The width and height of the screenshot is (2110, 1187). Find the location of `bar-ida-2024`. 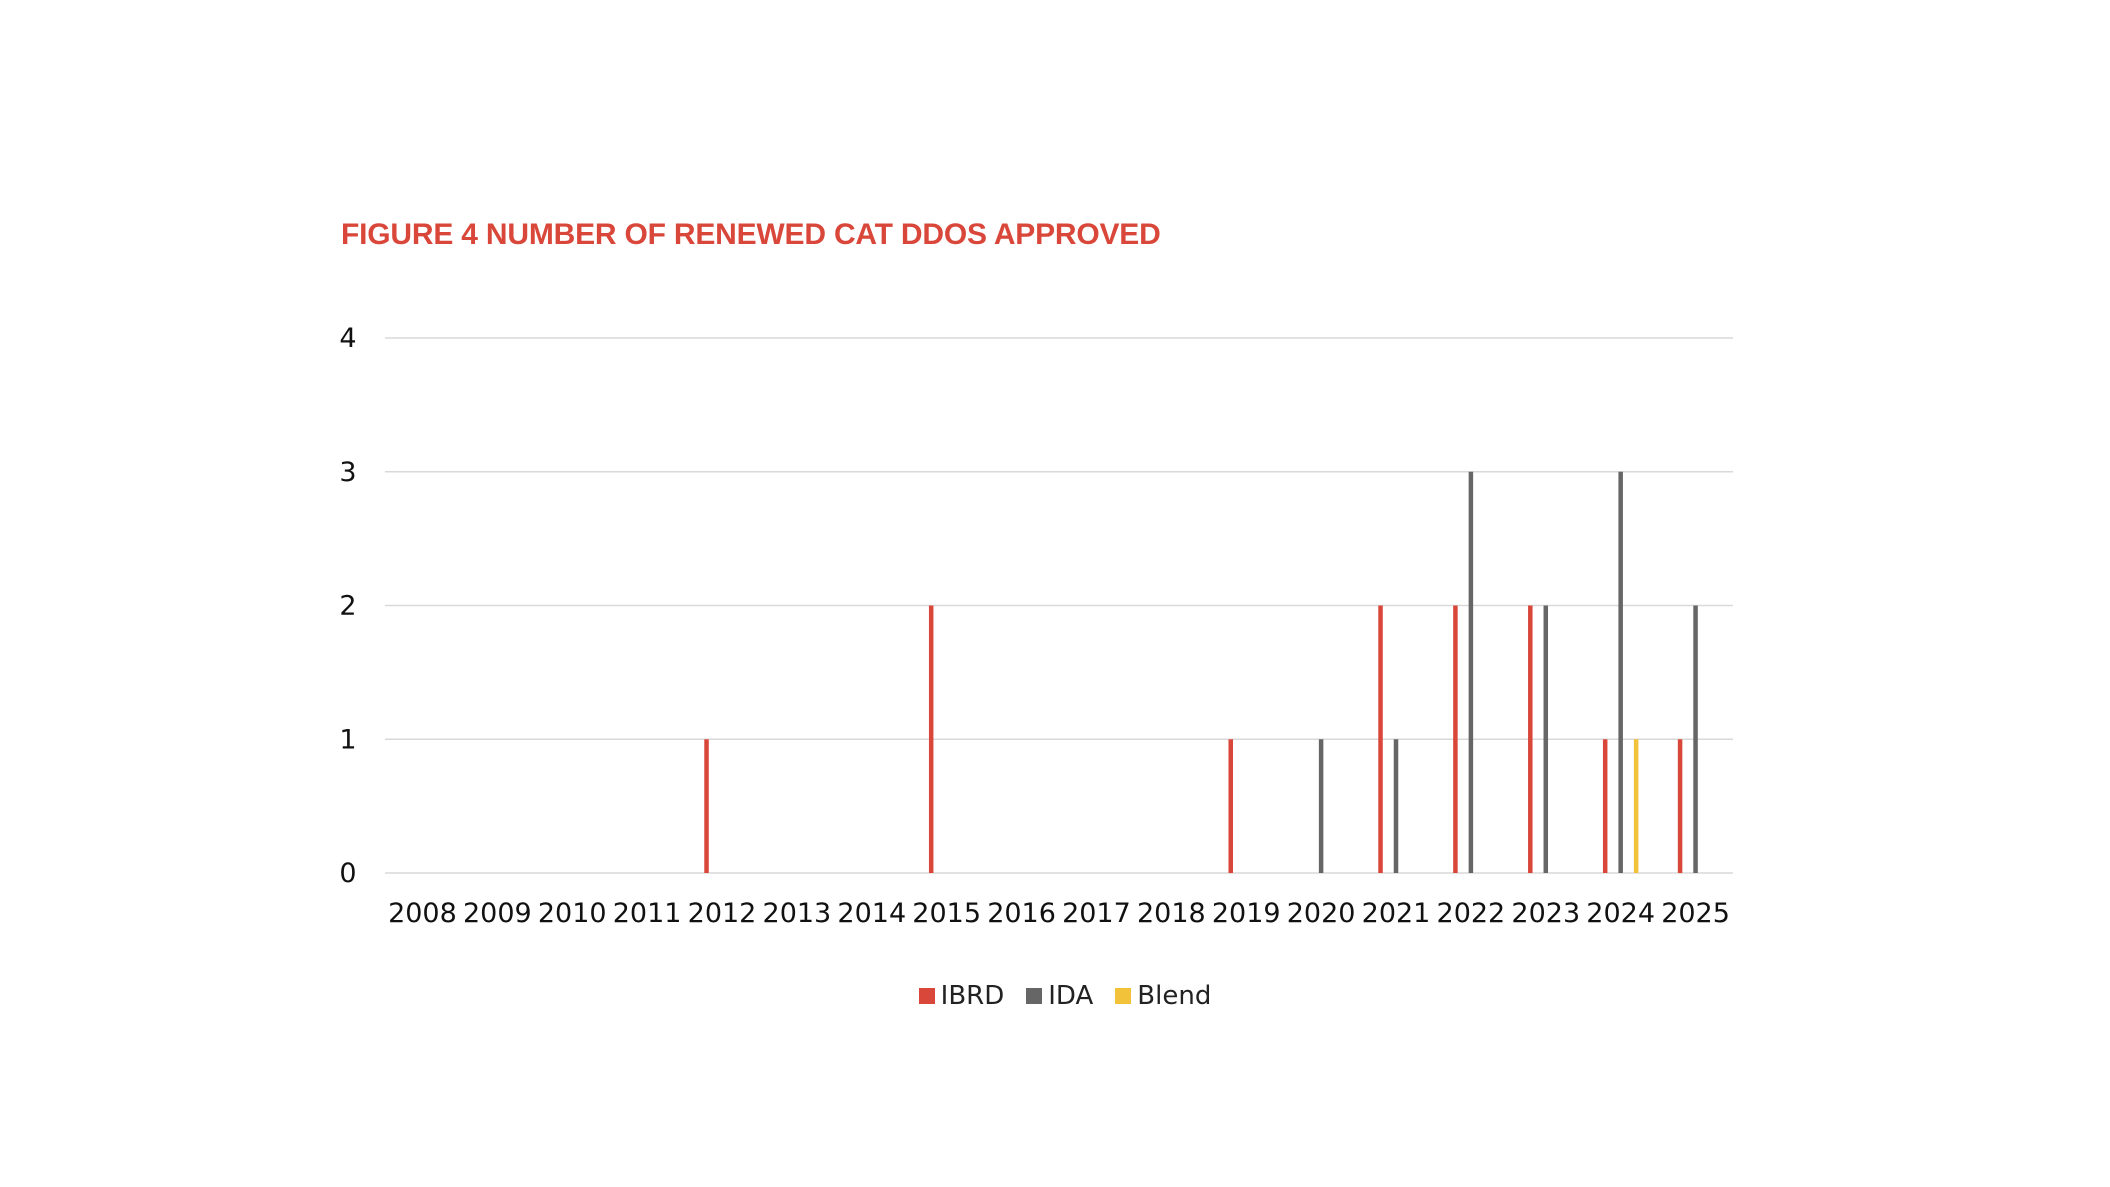

bar-ida-2024 is located at coordinates (1620, 672).